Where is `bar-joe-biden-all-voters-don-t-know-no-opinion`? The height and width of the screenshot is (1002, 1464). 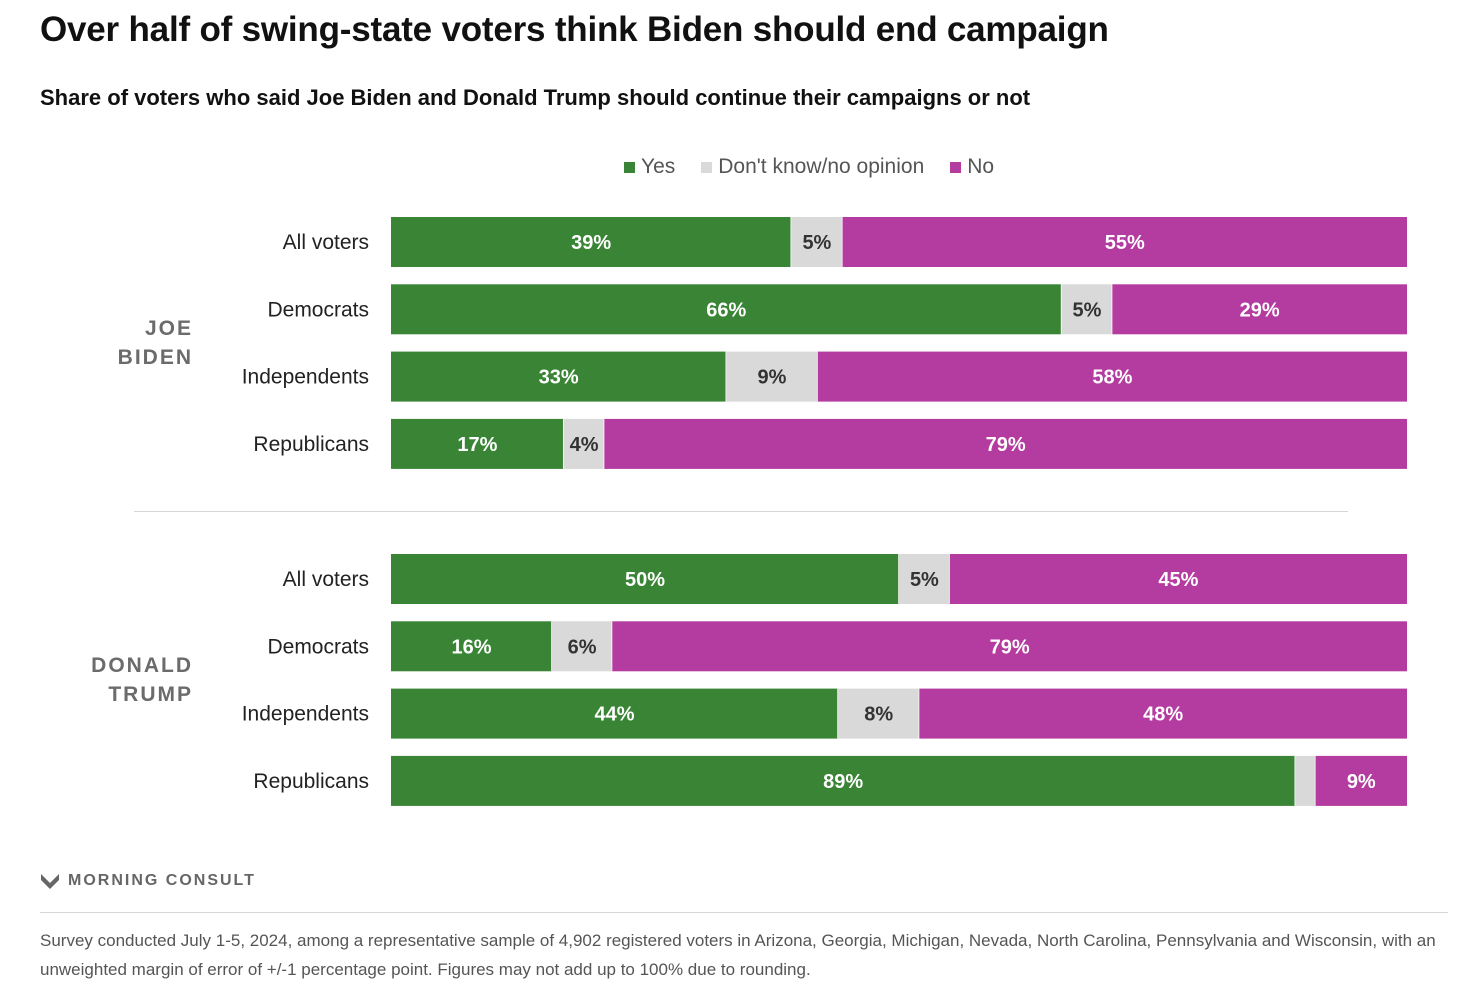 bar-joe-biden-all-voters-don-t-know-no-opinion is located at coordinates (817, 242).